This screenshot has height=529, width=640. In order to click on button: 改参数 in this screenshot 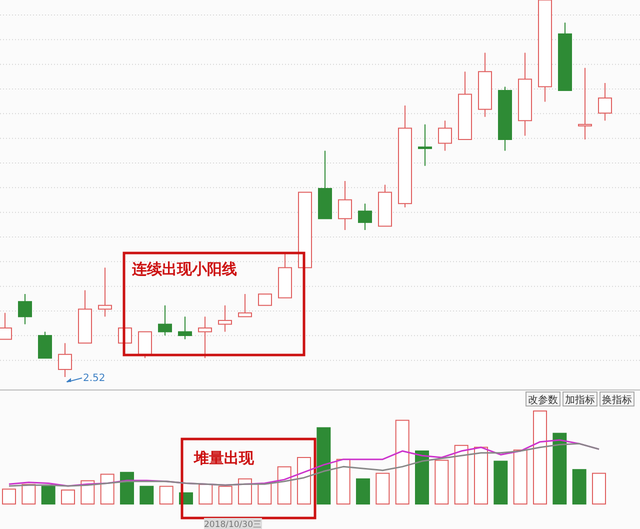, I will do `click(543, 399)`.